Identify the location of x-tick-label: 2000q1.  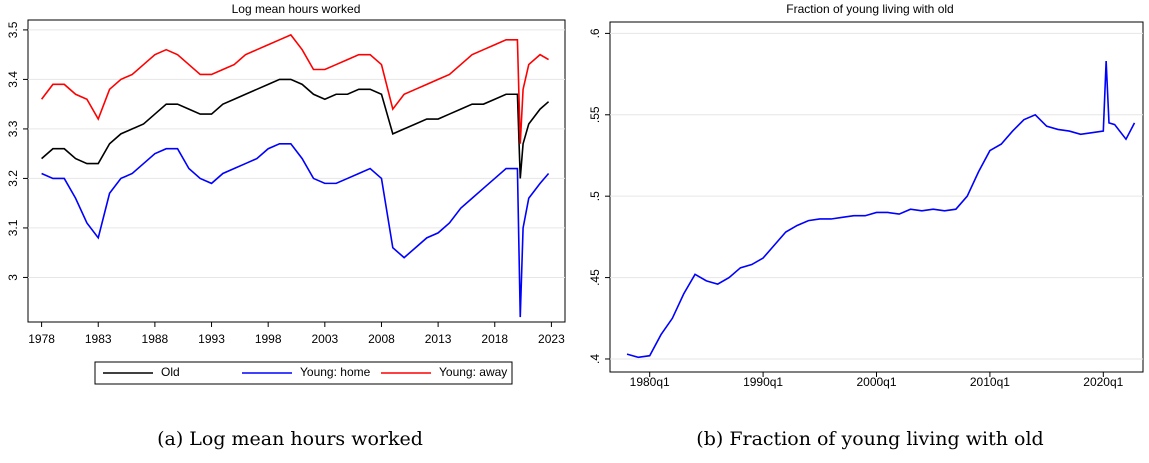
(876, 382).